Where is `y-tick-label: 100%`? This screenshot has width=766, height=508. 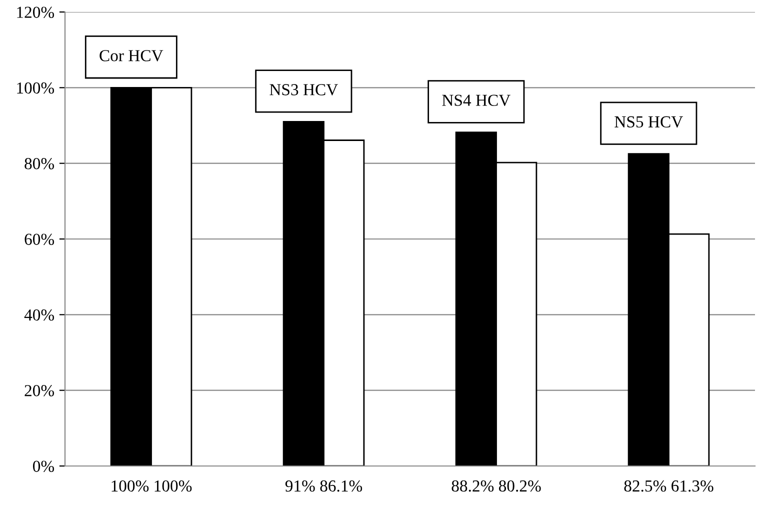 y-tick-label: 100% is located at coordinates (35, 88).